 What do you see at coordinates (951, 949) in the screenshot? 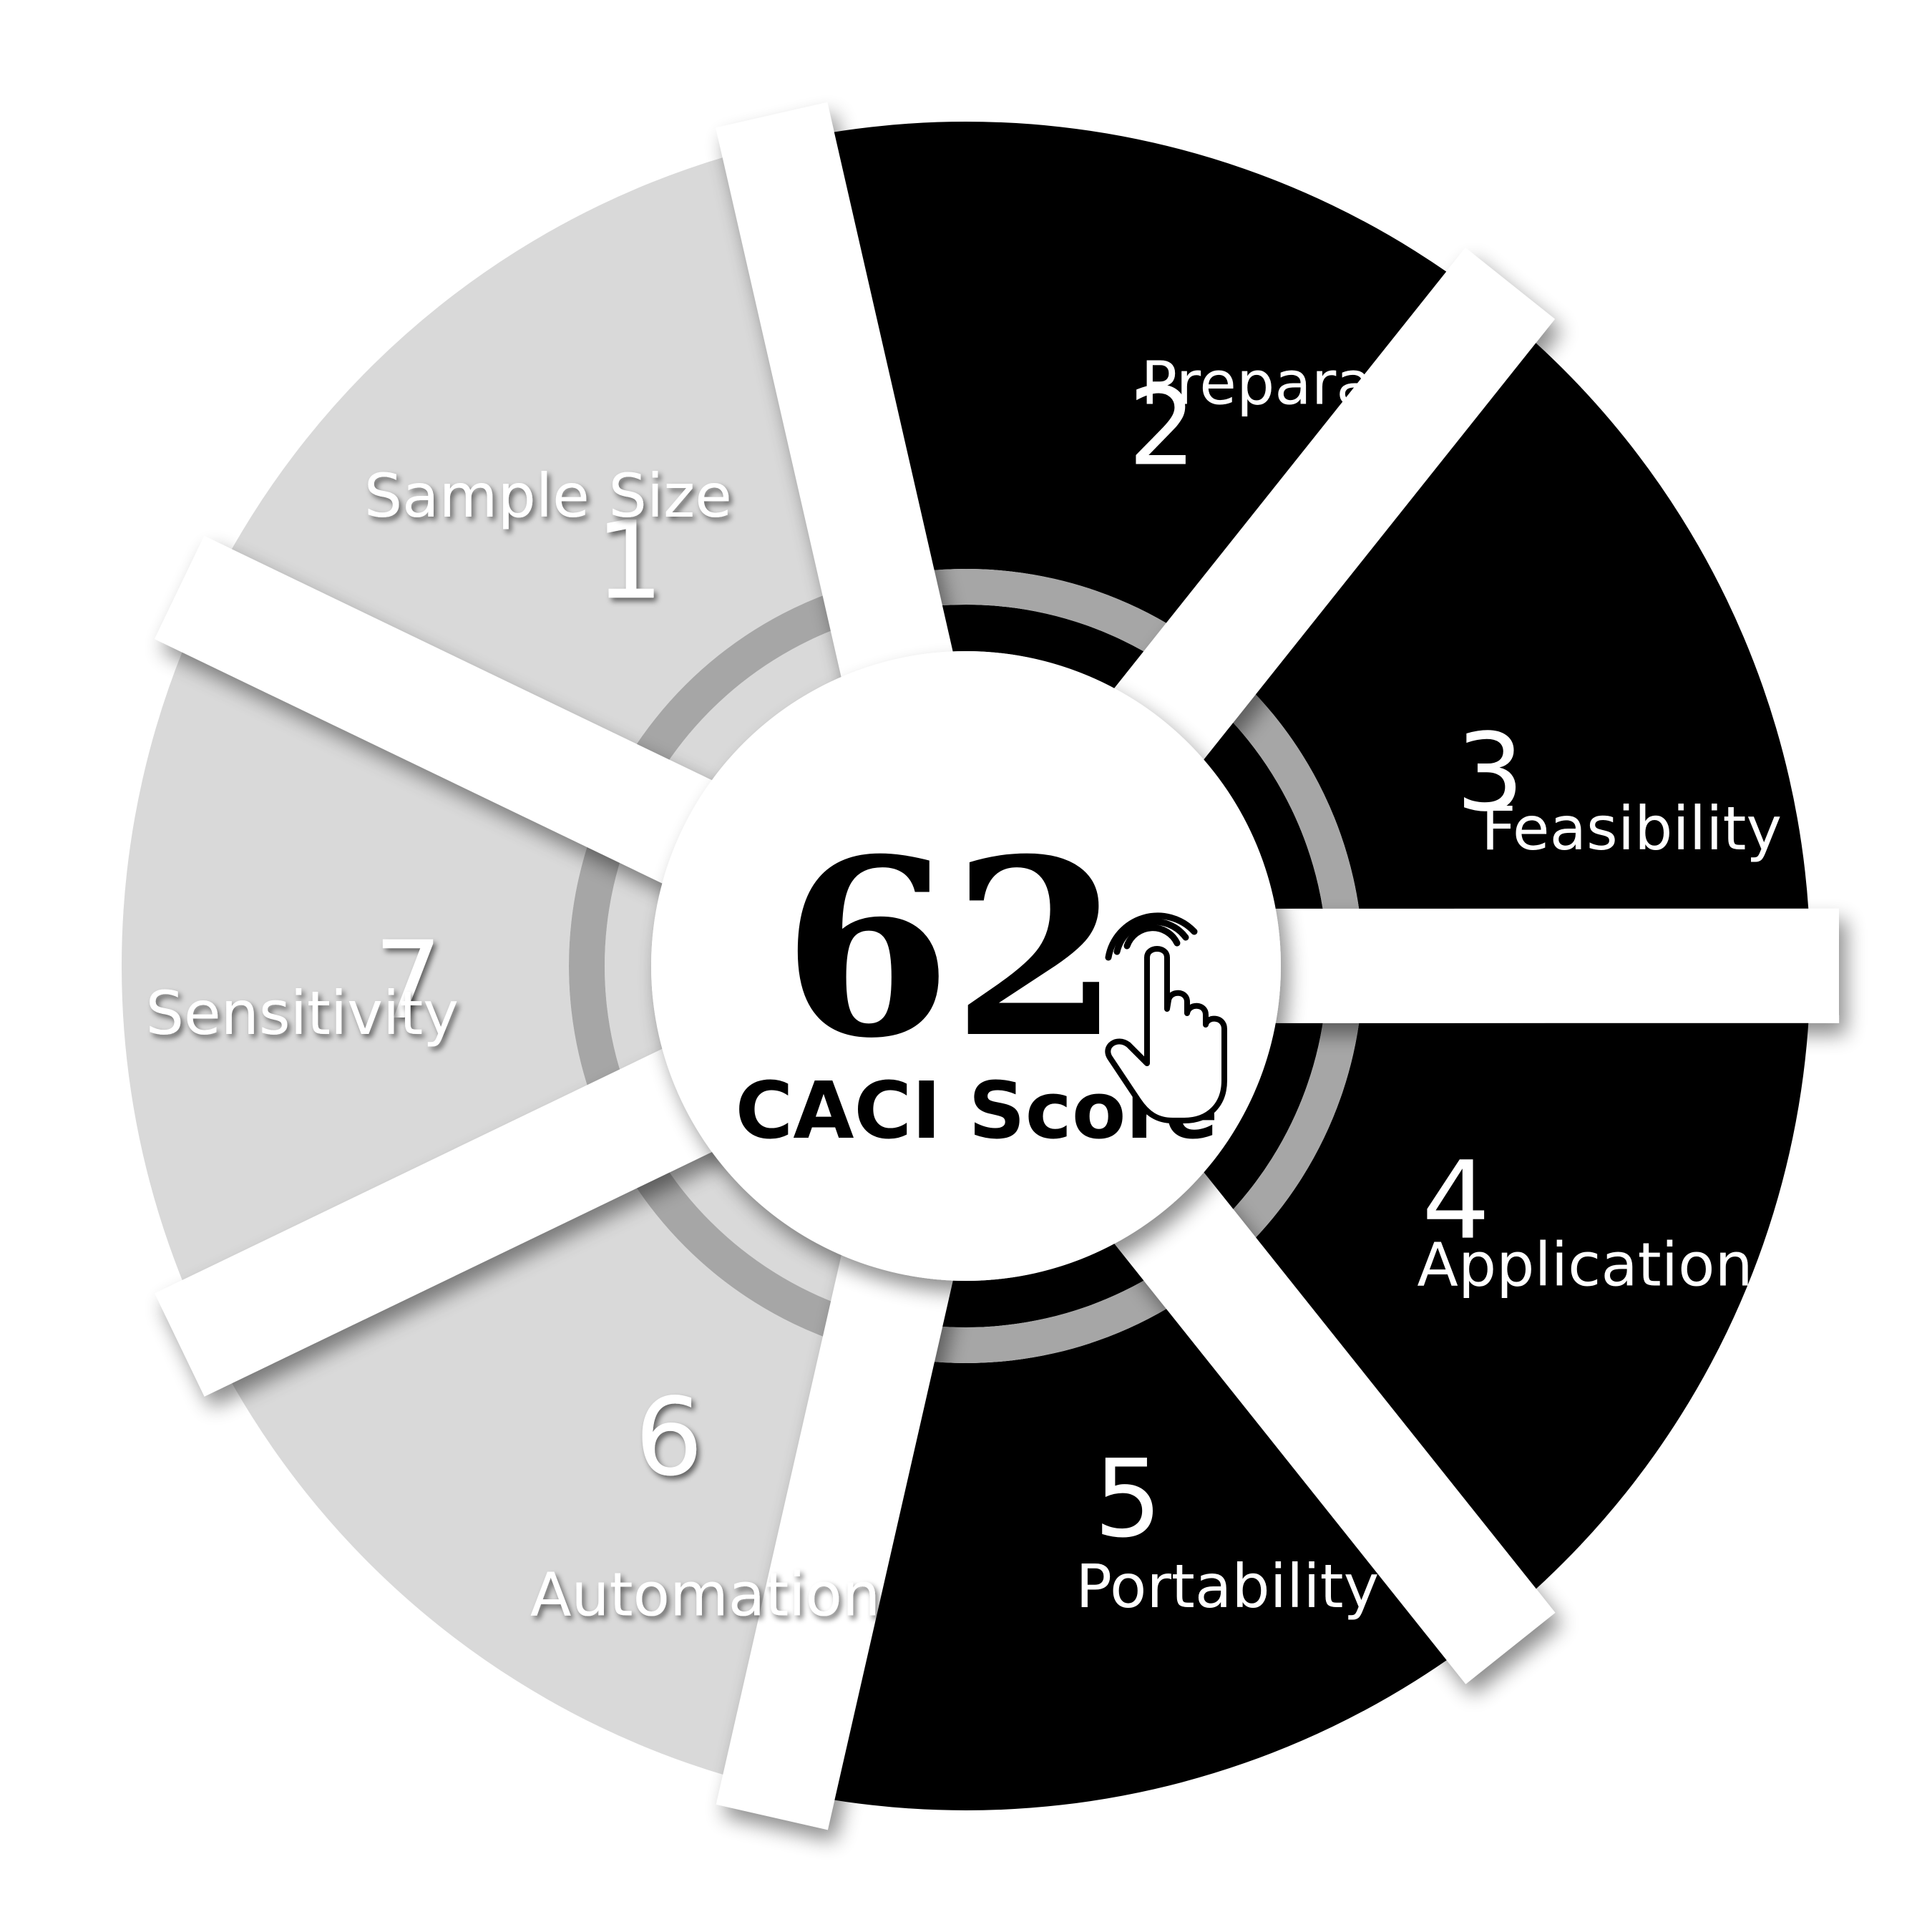
I see `score-value: 62` at bounding box center [951, 949].